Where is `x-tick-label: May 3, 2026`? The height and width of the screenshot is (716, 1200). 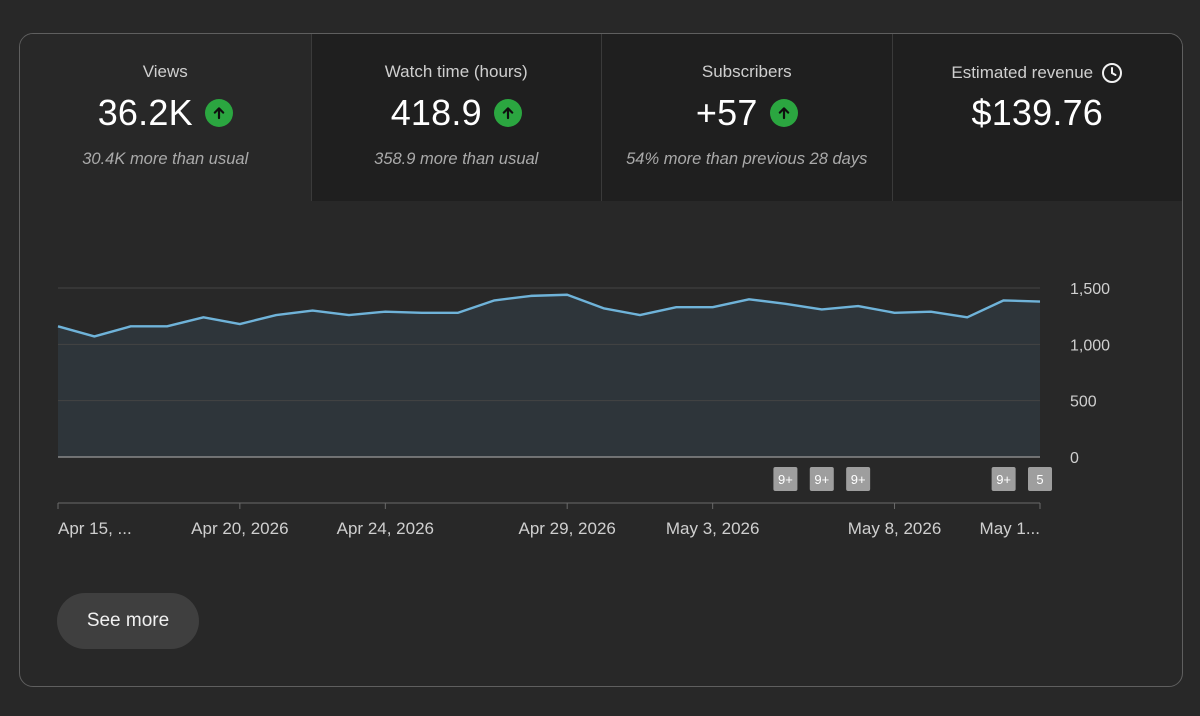
x-tick-label: May 3, 2026 is located at coordinates (713, 528).